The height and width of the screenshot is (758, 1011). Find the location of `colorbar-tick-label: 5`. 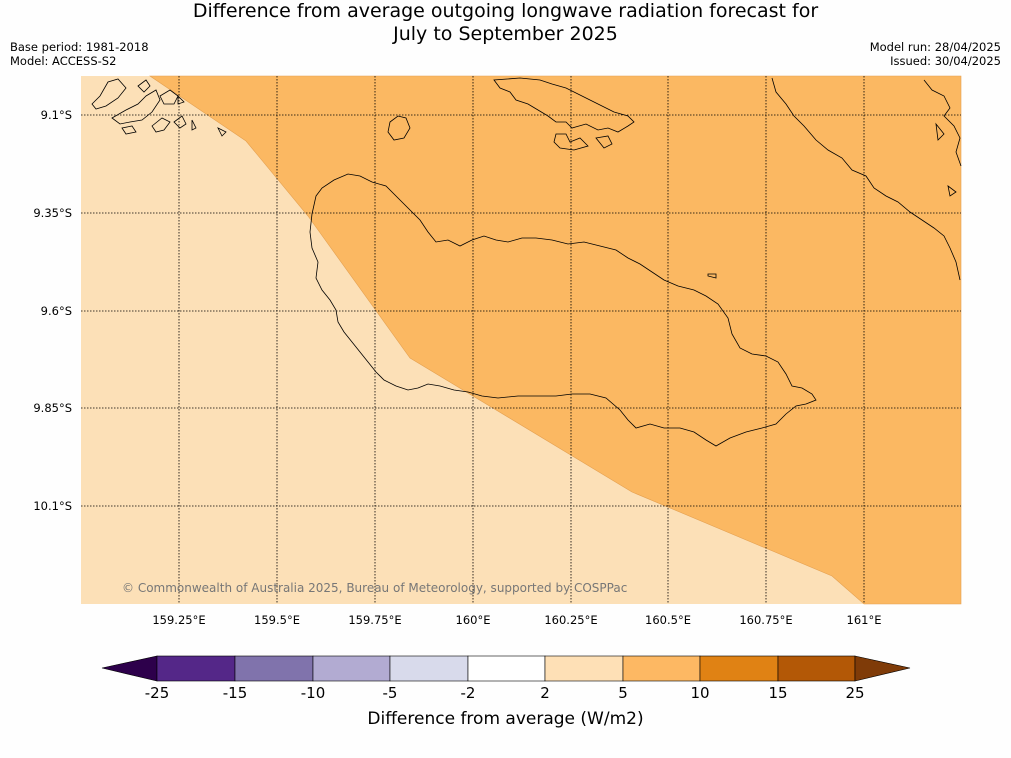

colorbar-tick-label: 5 is located at coordinates (623, 693).